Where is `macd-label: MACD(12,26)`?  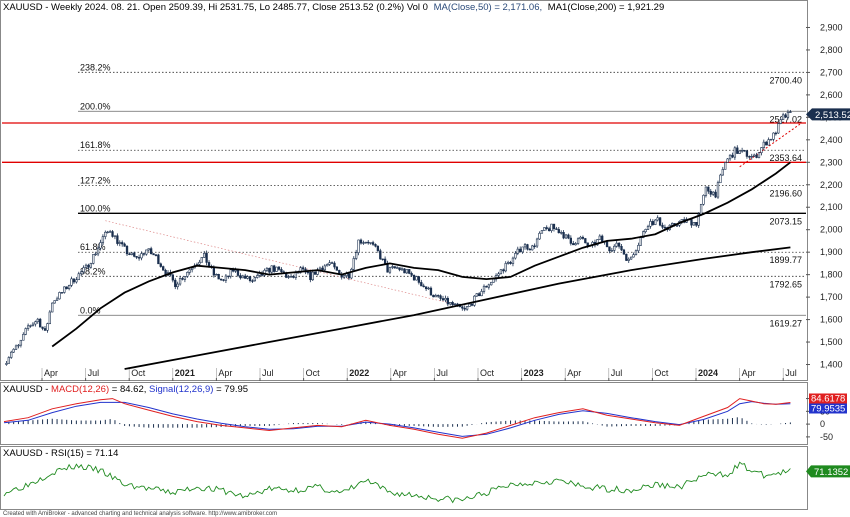
macd-label: MACD(12,26) is located at coordinates (80, 389).